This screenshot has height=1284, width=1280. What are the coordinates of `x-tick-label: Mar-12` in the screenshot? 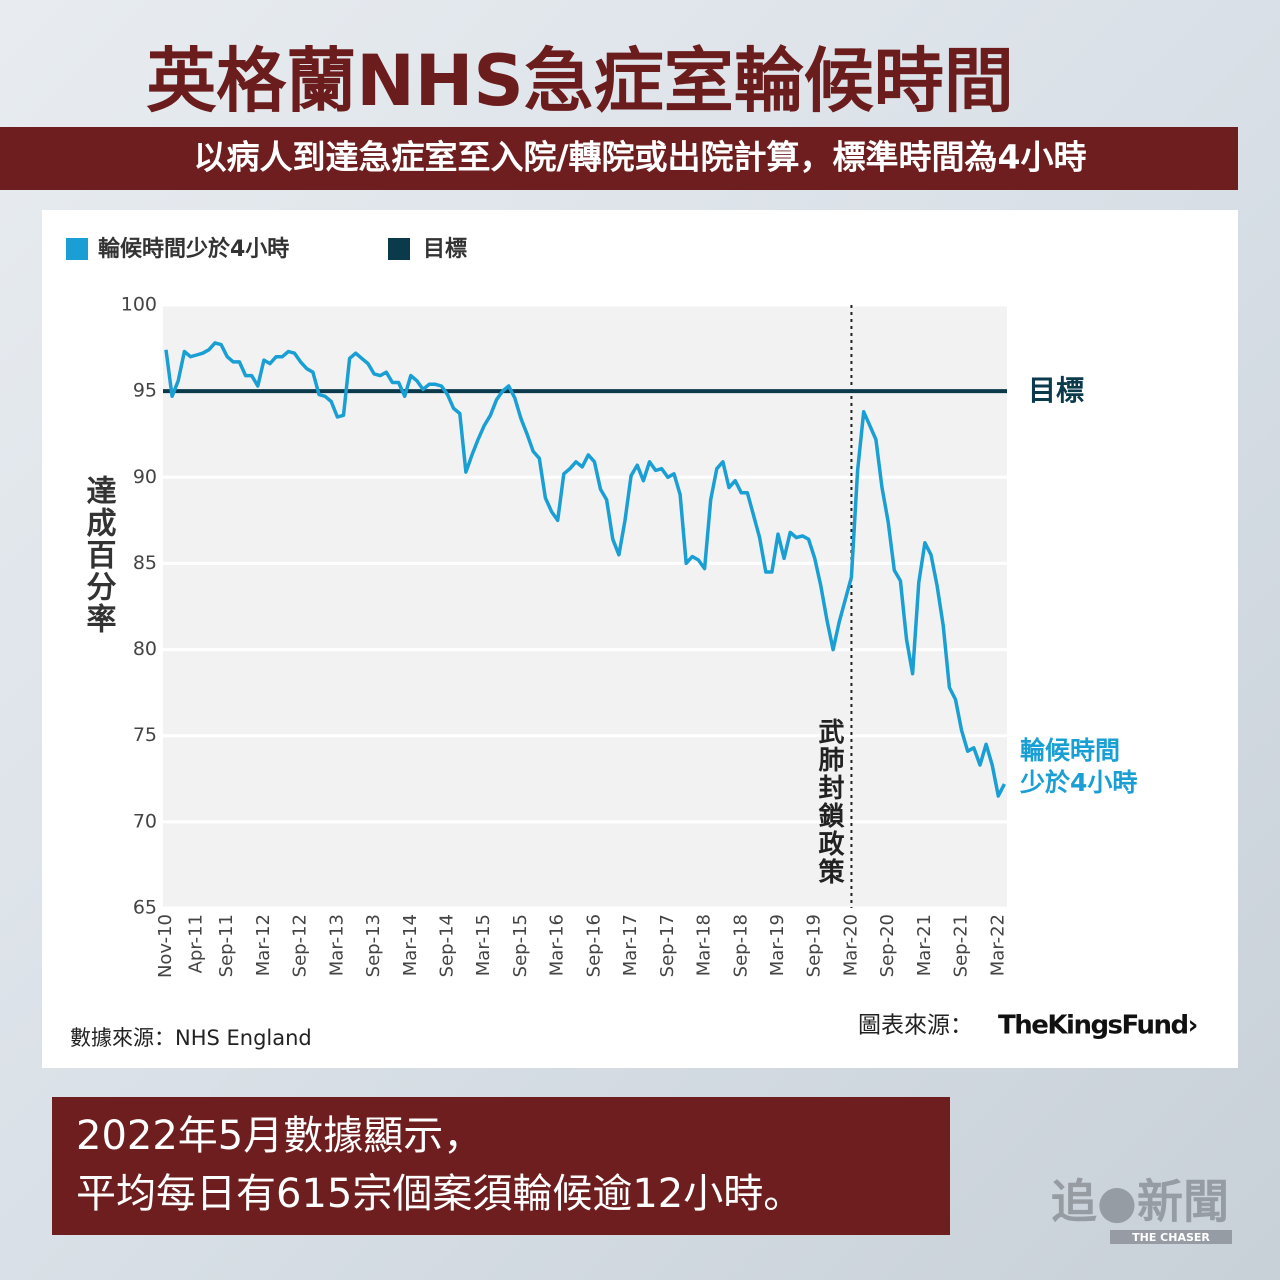 It's located at (263, 945).